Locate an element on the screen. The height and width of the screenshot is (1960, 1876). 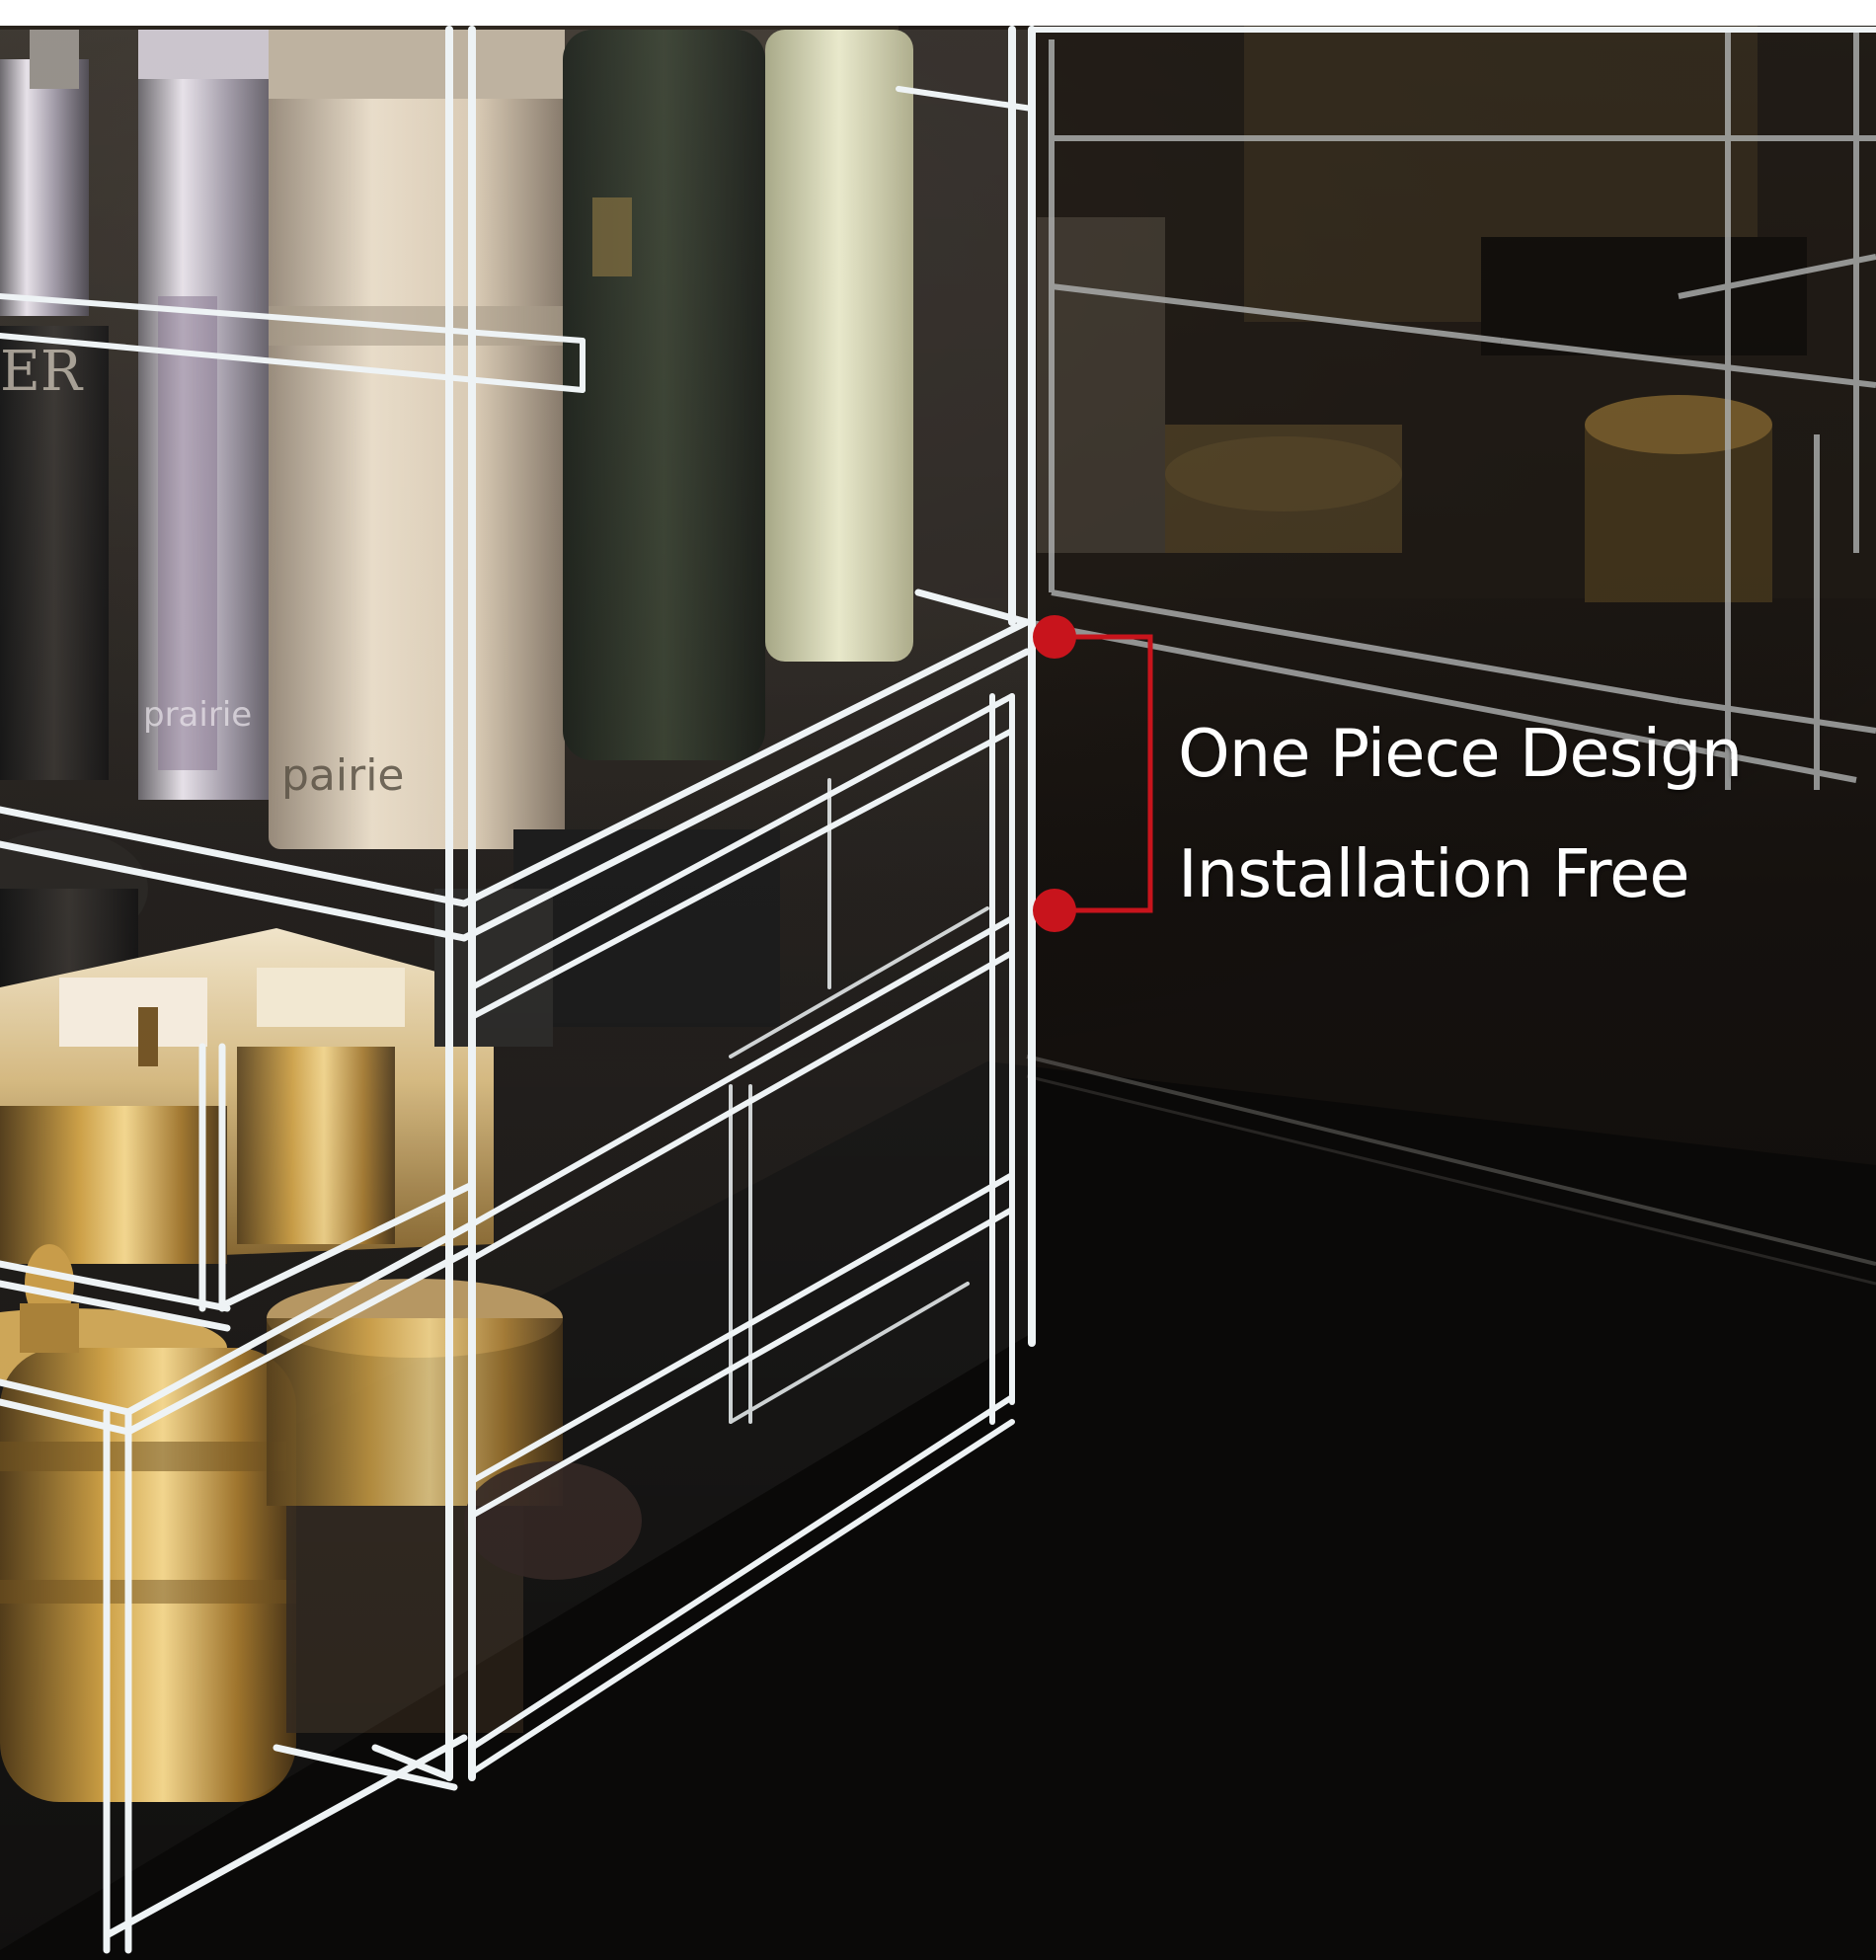
callout-bracket is located at coordinates (1102, 773).